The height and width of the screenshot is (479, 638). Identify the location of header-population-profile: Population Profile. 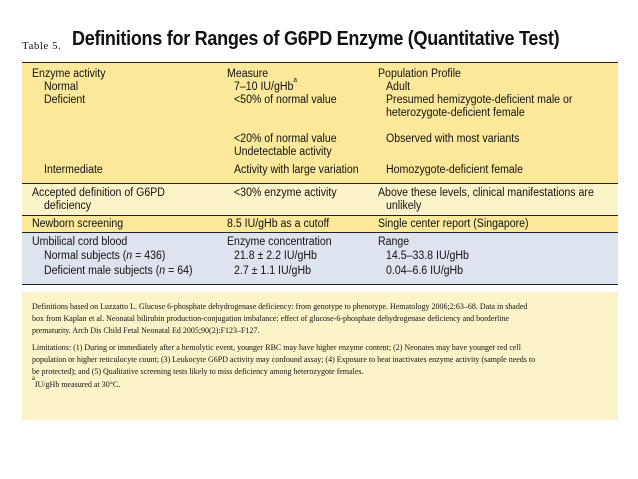
(419, 74).